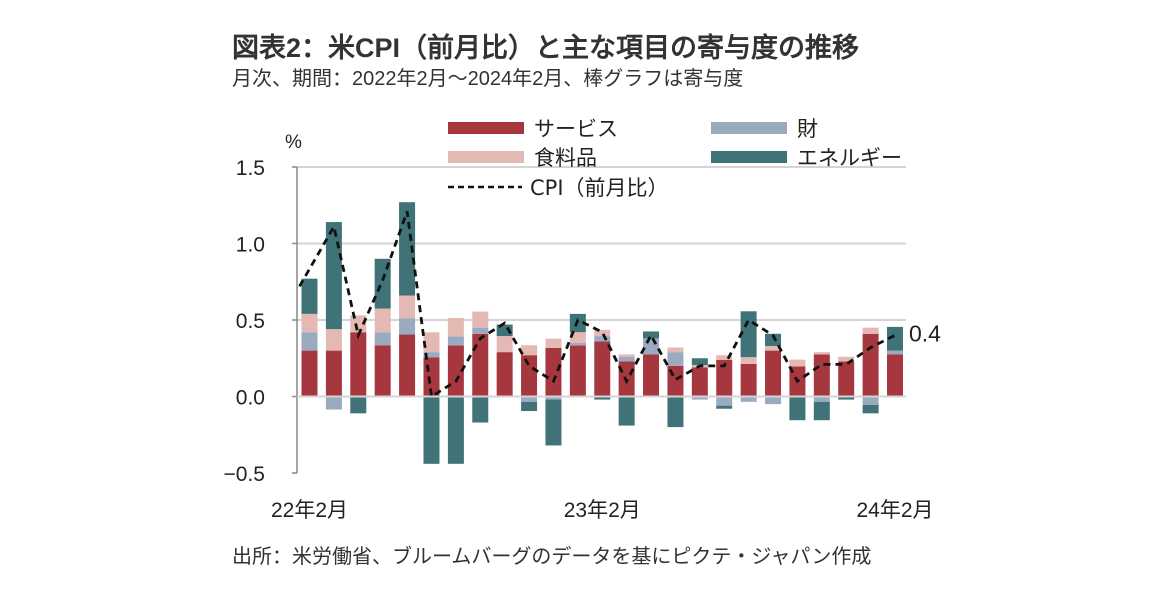  What do you see at coordinates (565, 158) in the screenshot?
I see `legend-label-food: 食料品` at bounding box center [565, 158].